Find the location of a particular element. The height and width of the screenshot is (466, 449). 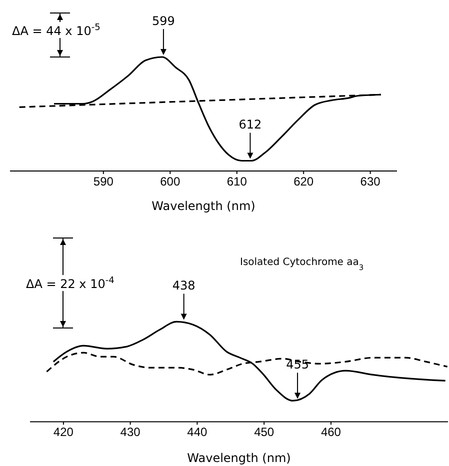

x-tick-label: 590 is located at coordinates (103, 181).